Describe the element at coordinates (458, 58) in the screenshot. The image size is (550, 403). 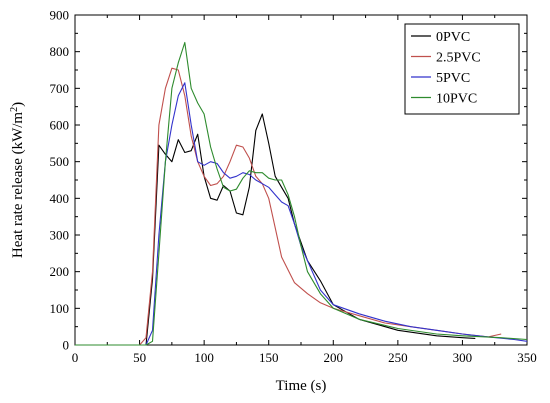
I see `legend-label: 2.5PVC` at that location.